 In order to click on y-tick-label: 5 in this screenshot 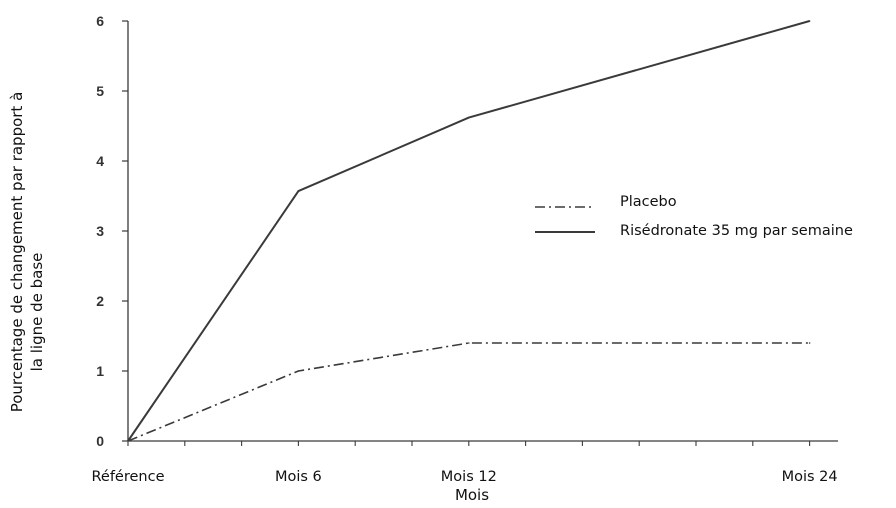, I will do `click(100, 91)`.